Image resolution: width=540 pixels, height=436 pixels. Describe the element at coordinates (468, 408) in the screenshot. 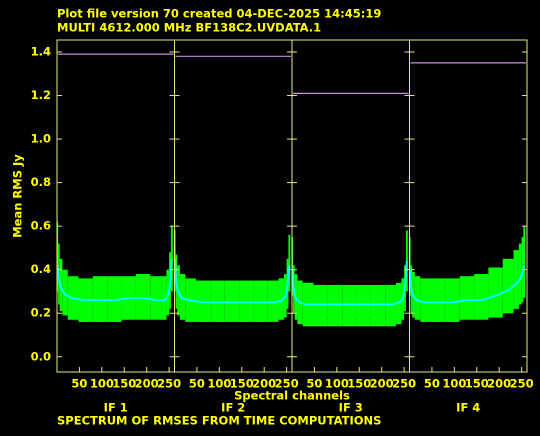

I see `panel-title: IF 4` at that location.